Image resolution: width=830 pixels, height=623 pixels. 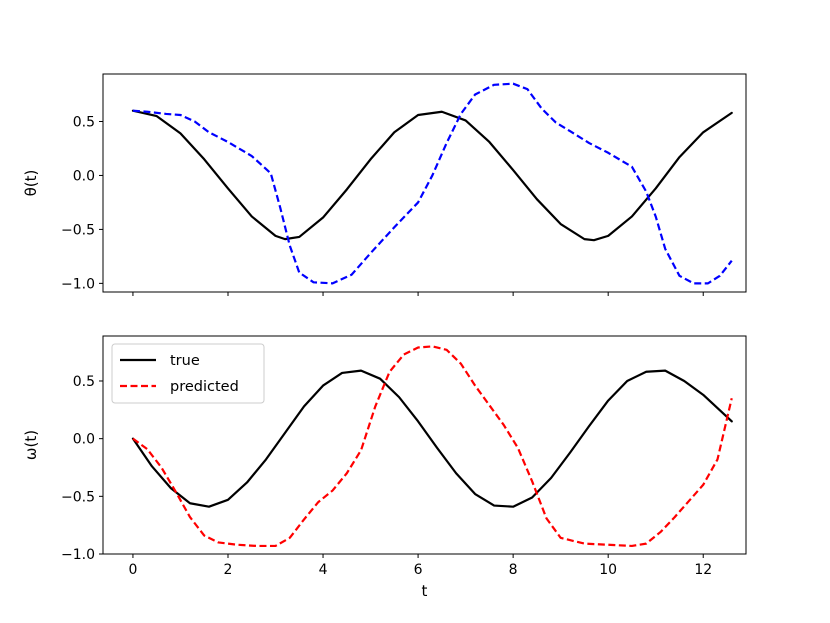 I want to click on theta-ytick-label: −1.0, so click(x=78, y=284).